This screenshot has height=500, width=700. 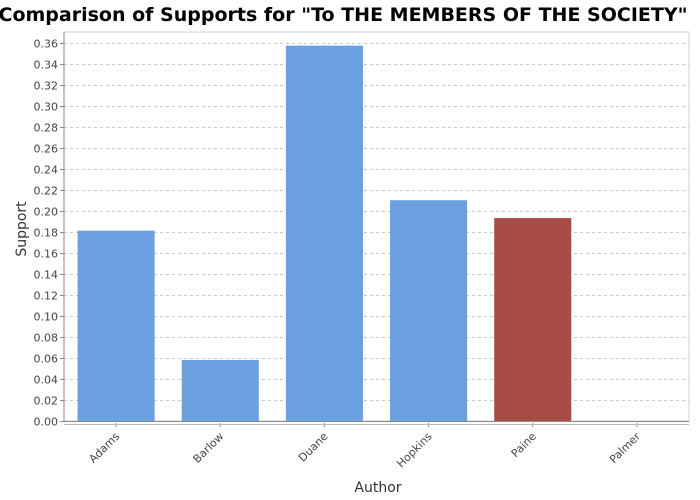 I want to click on y-tick-label: 0.04, so click(x=46, y=380).